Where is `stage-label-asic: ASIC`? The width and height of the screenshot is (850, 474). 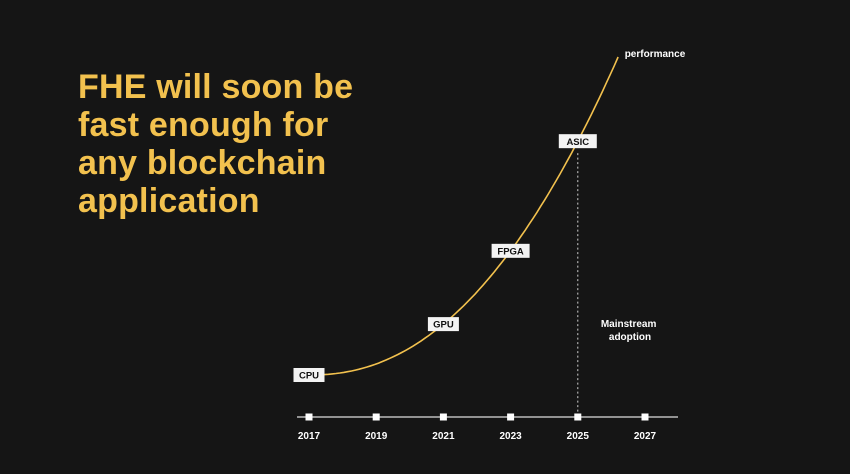
stage-label-asic: ASIC is located at coordinates (577, 142).